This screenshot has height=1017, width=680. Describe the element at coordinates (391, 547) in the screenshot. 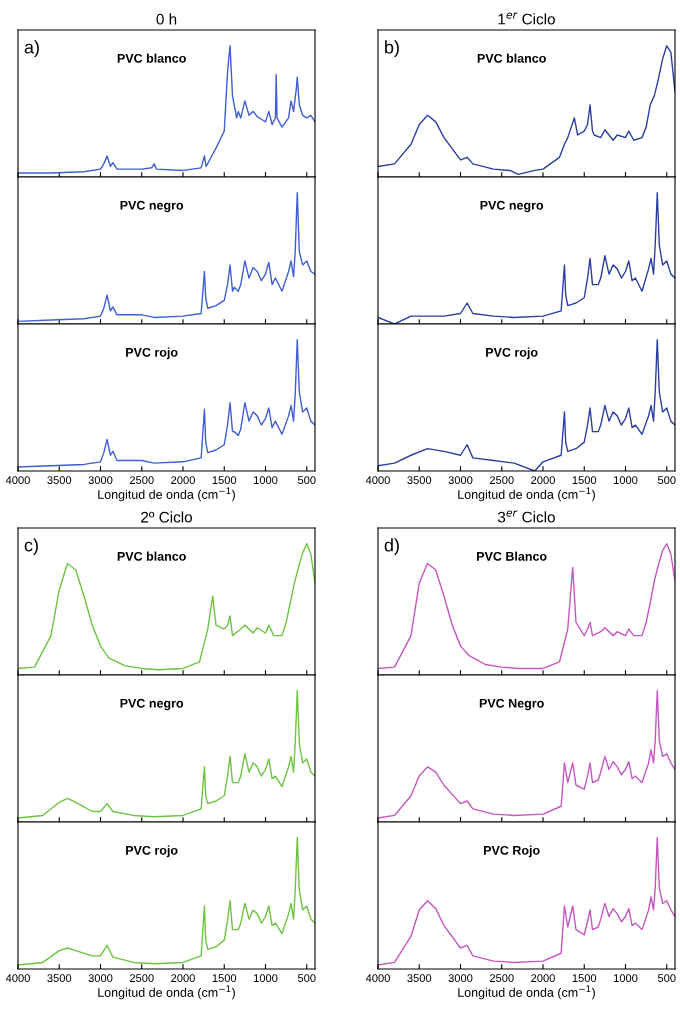

I see `annotation: d)` at that location.